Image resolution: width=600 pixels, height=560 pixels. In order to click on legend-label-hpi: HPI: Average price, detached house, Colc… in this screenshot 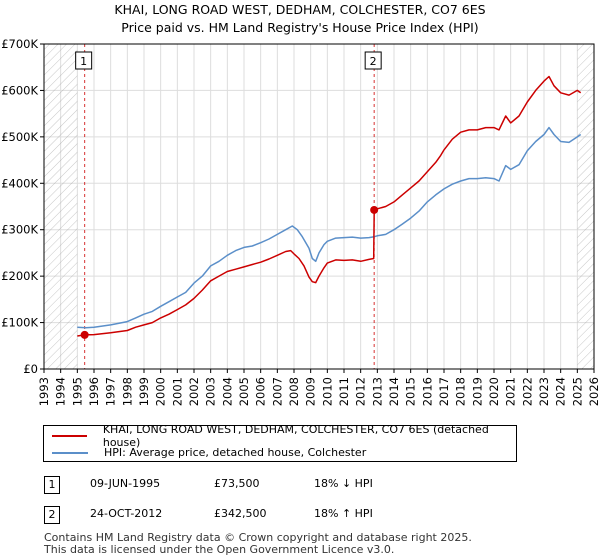, I will do `click(235, 452)`.